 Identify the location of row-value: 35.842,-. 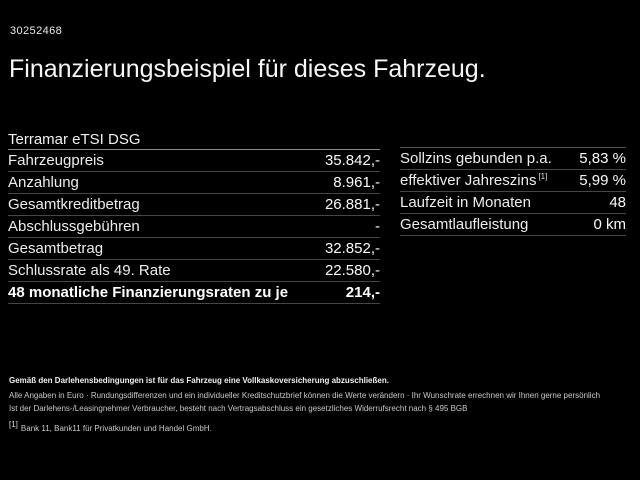
(352, 160).